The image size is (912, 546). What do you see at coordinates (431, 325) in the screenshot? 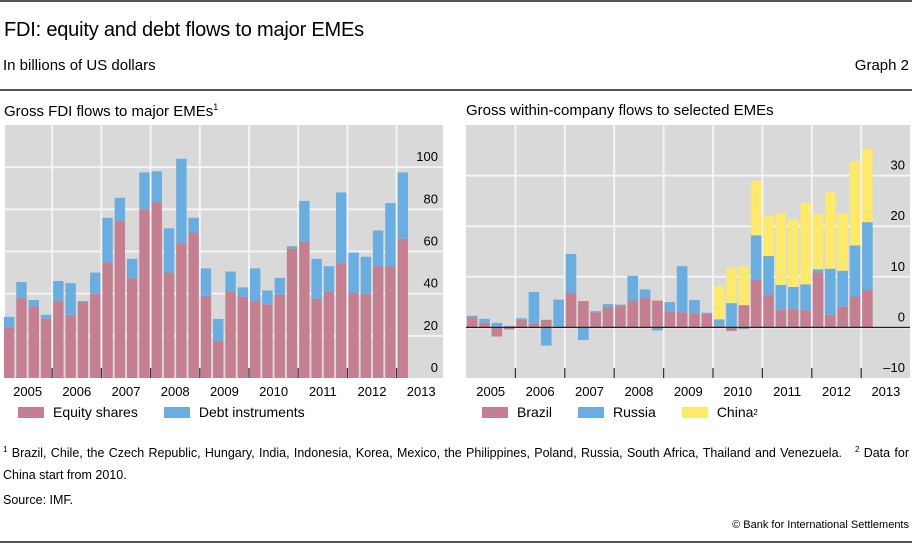
I see `left-y-tick-label: 20` at bounding box center [431, 325].